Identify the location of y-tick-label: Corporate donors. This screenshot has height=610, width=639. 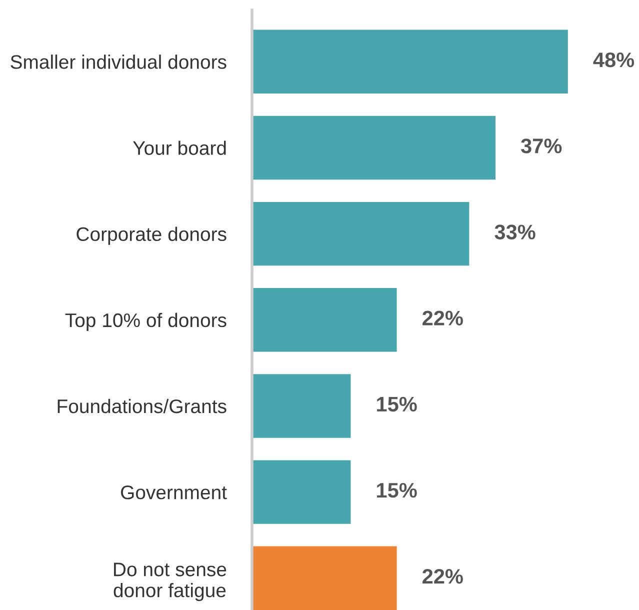
(151, 235).